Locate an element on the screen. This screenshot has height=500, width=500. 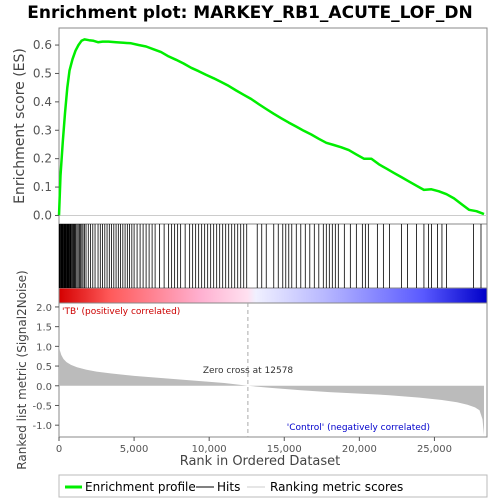
hits-panel is located at coordinates (273, 256).